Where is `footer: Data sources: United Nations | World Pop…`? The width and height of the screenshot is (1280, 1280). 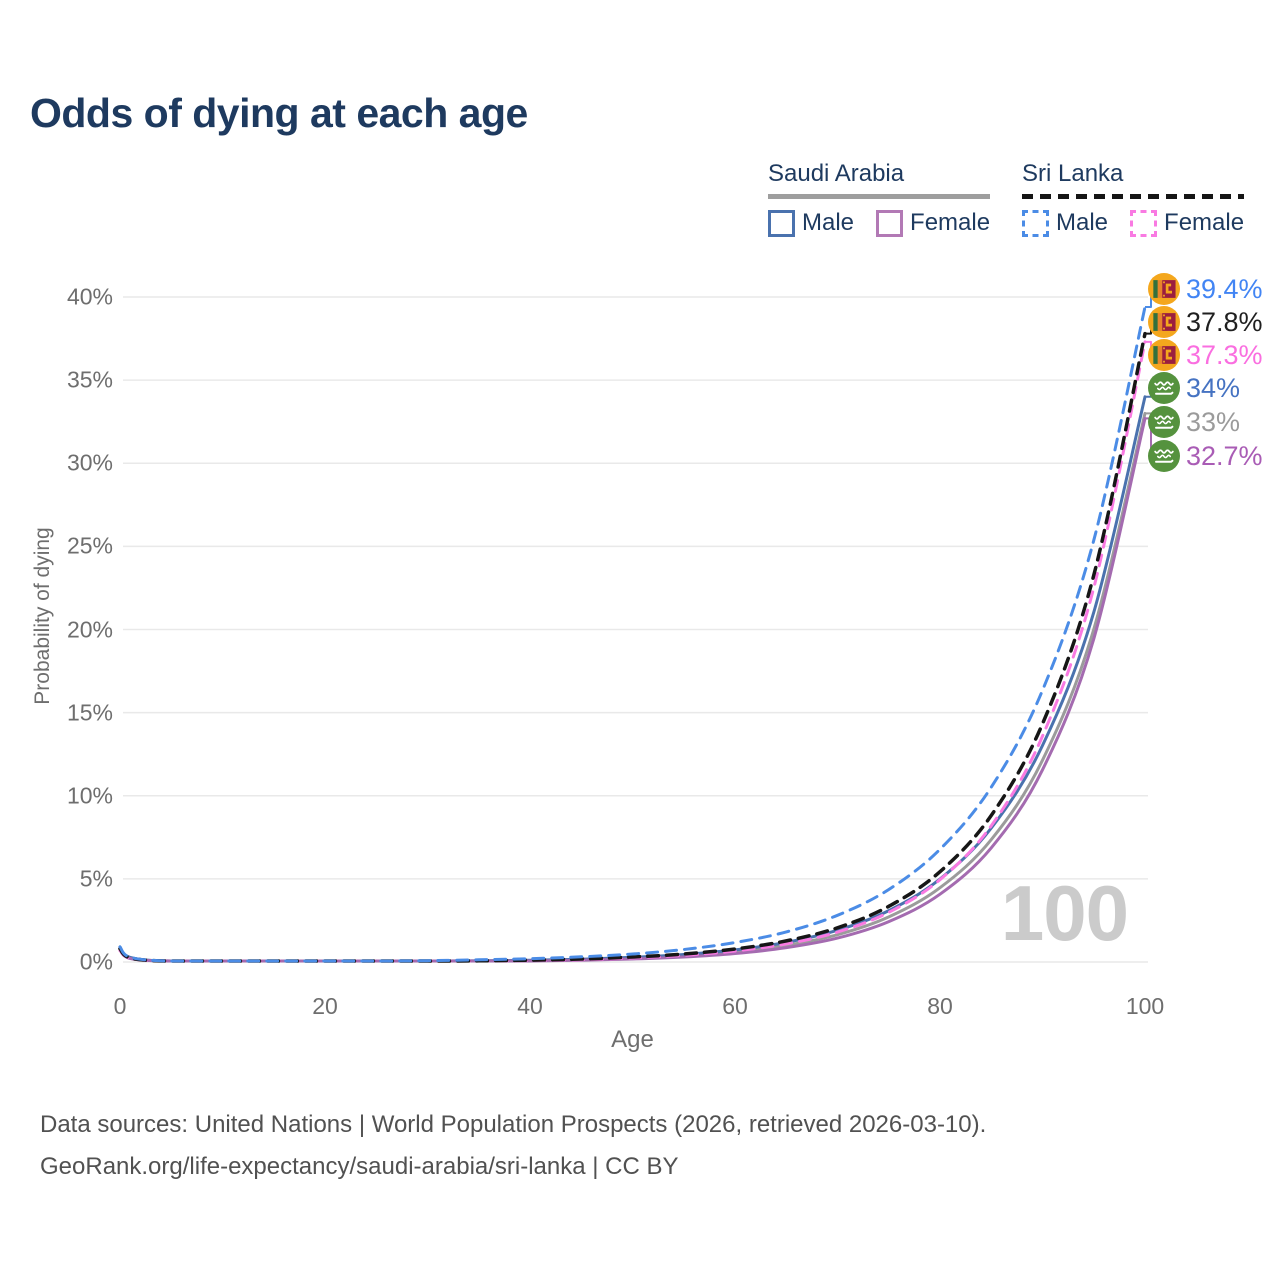 footer: Data sources: United Nations | World Pop… is located at coordinates (513, 1146).